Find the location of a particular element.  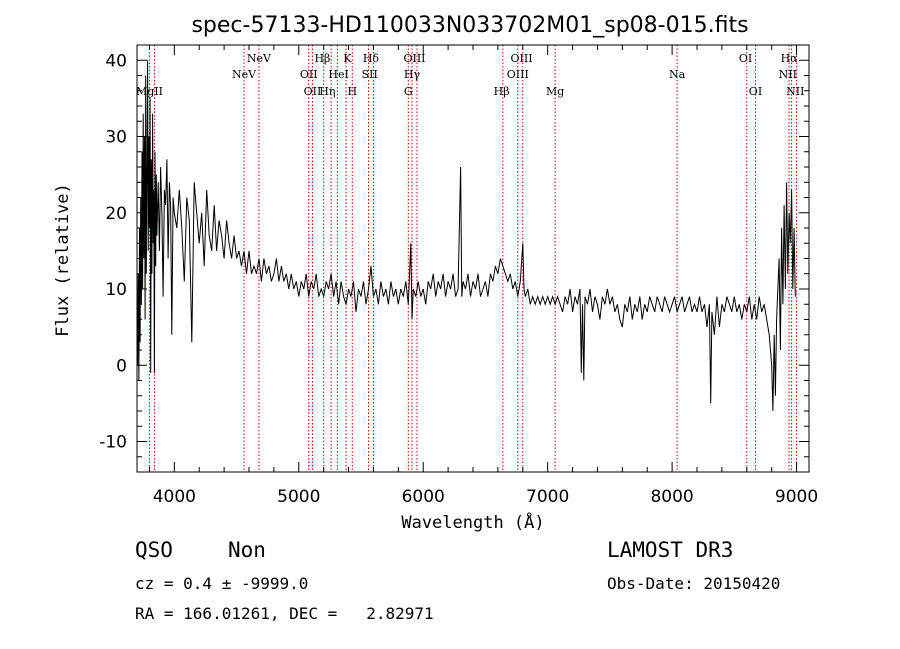

line-label-14: G is located at coordinates (408, 91).